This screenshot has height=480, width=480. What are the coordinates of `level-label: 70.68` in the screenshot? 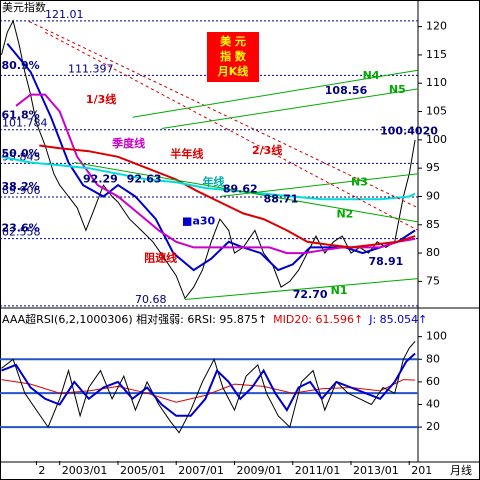 It's located at (151, 299).